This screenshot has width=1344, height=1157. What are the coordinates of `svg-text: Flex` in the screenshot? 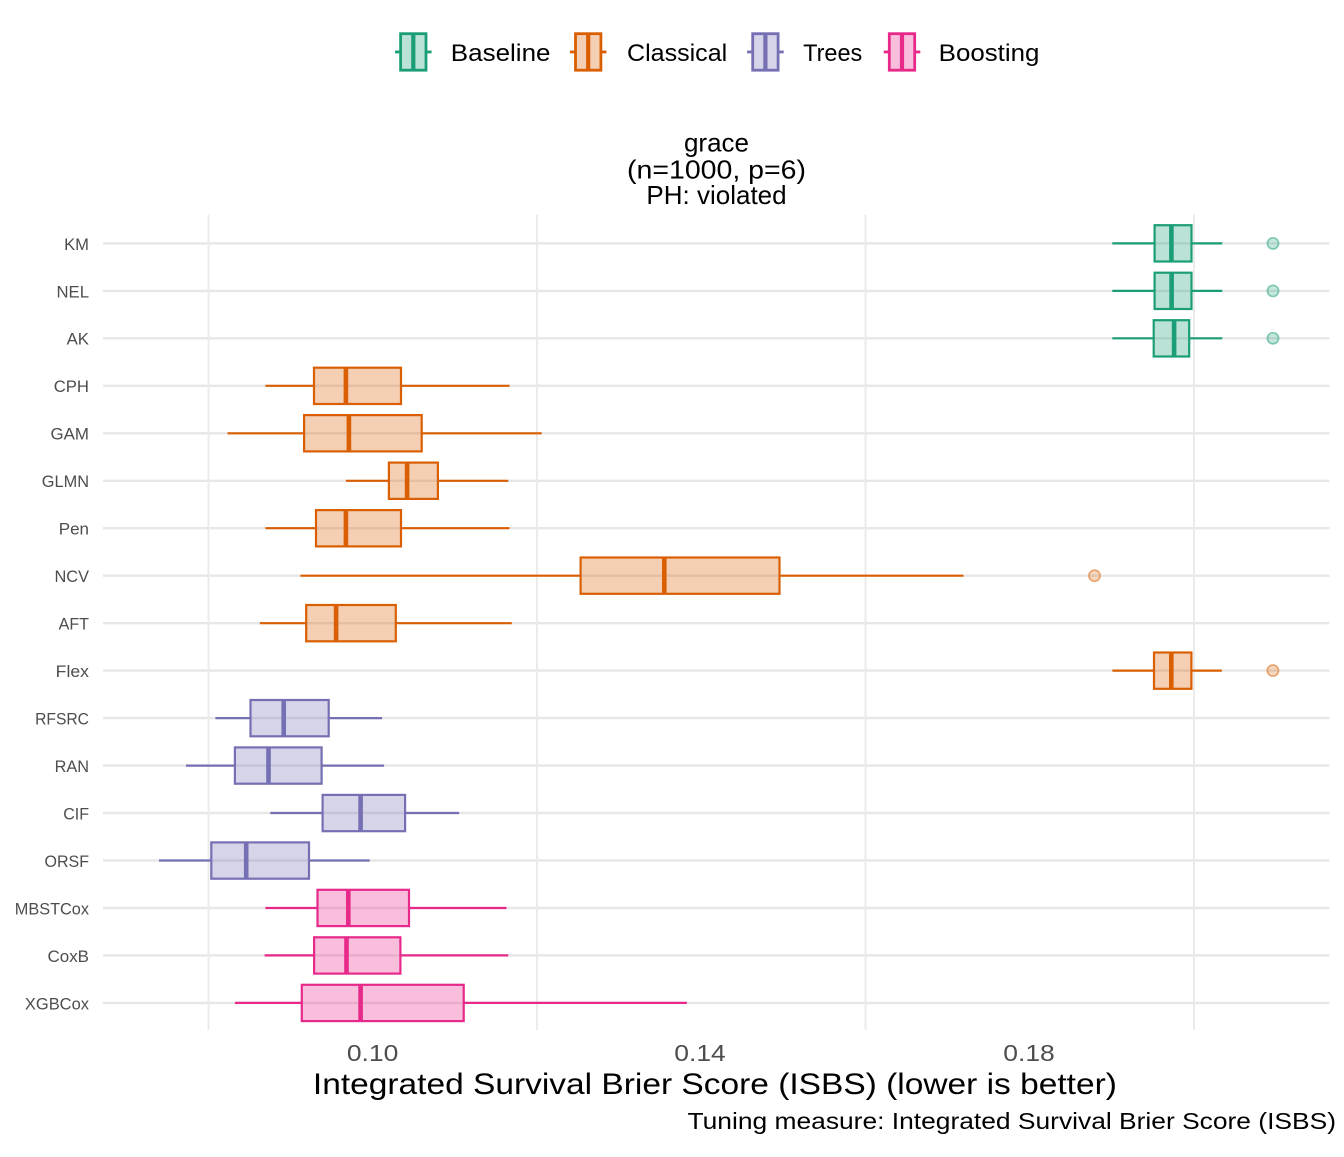 It's located at (73, 671).